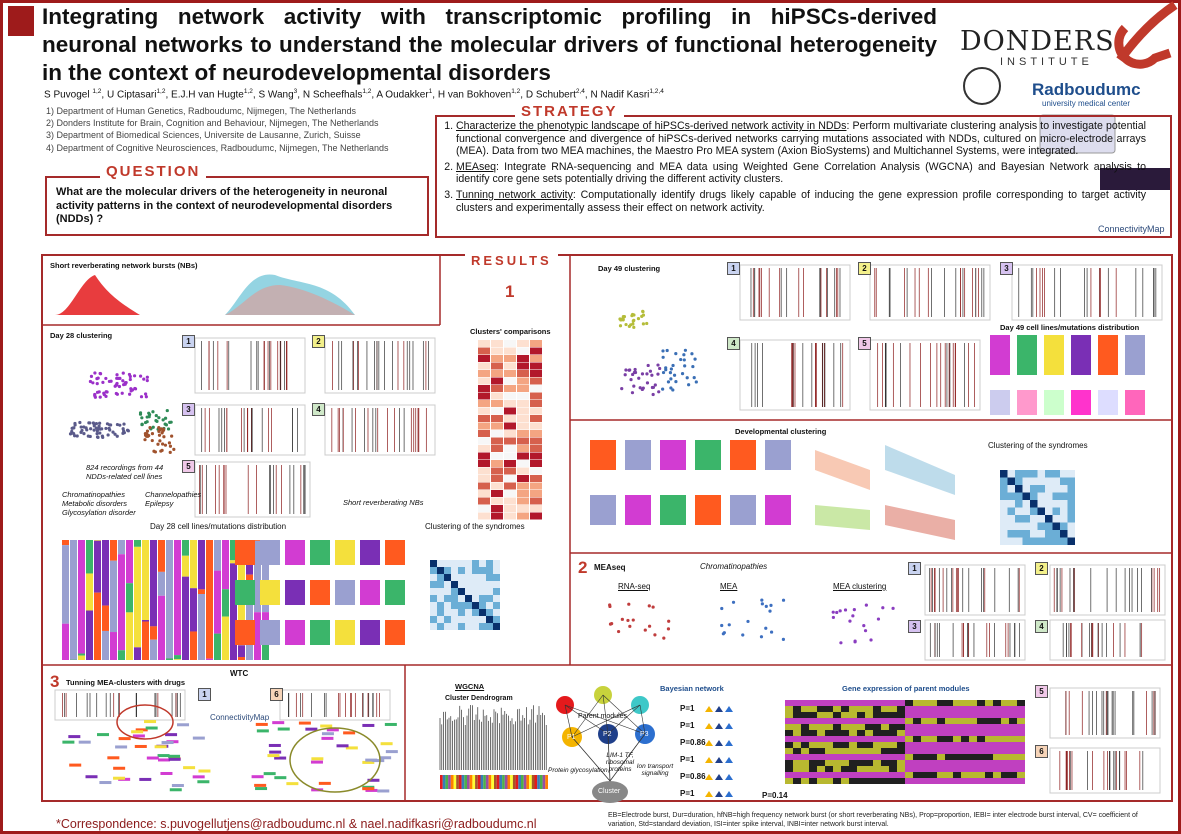  What do you see at coordinates (237, 206) in the screenshot?
I see `question-box` at bounding box center [237, 206].